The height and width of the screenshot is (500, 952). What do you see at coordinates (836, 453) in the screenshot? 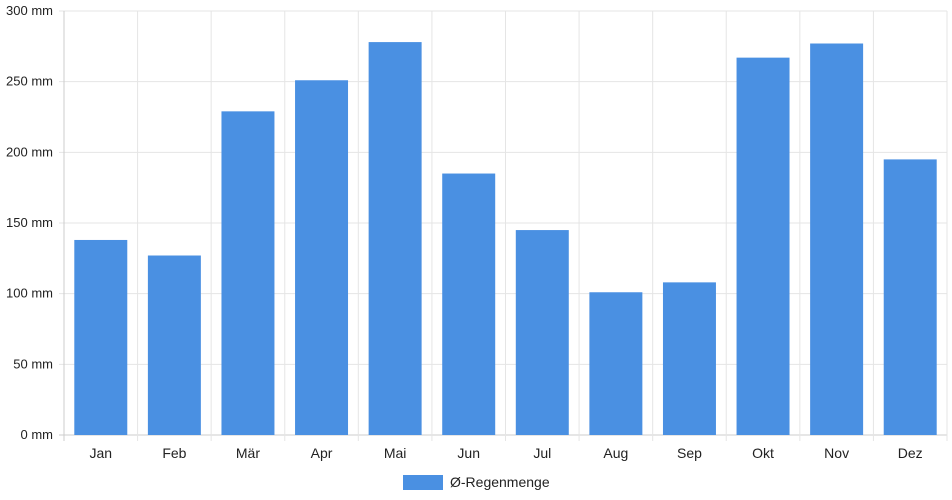
I see `x-tick-label: Nov` at bounding box center [836, 453].